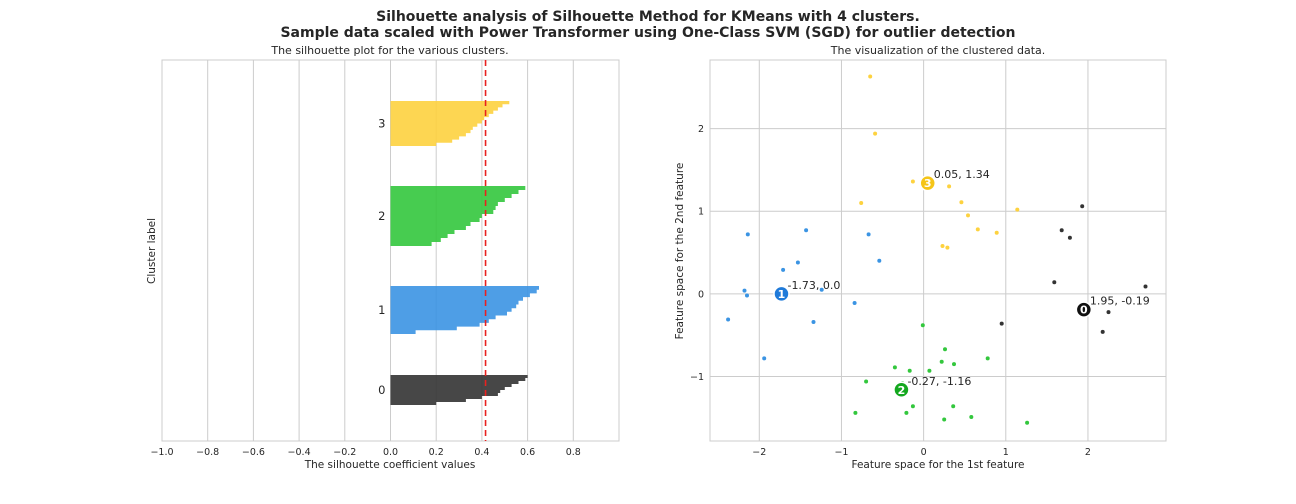 Image resolution: width=1296 pixels, height=504 pixels. I want to click on scatter-y-axis-label: Feature space for the 2nd feature, so click(680, 251).